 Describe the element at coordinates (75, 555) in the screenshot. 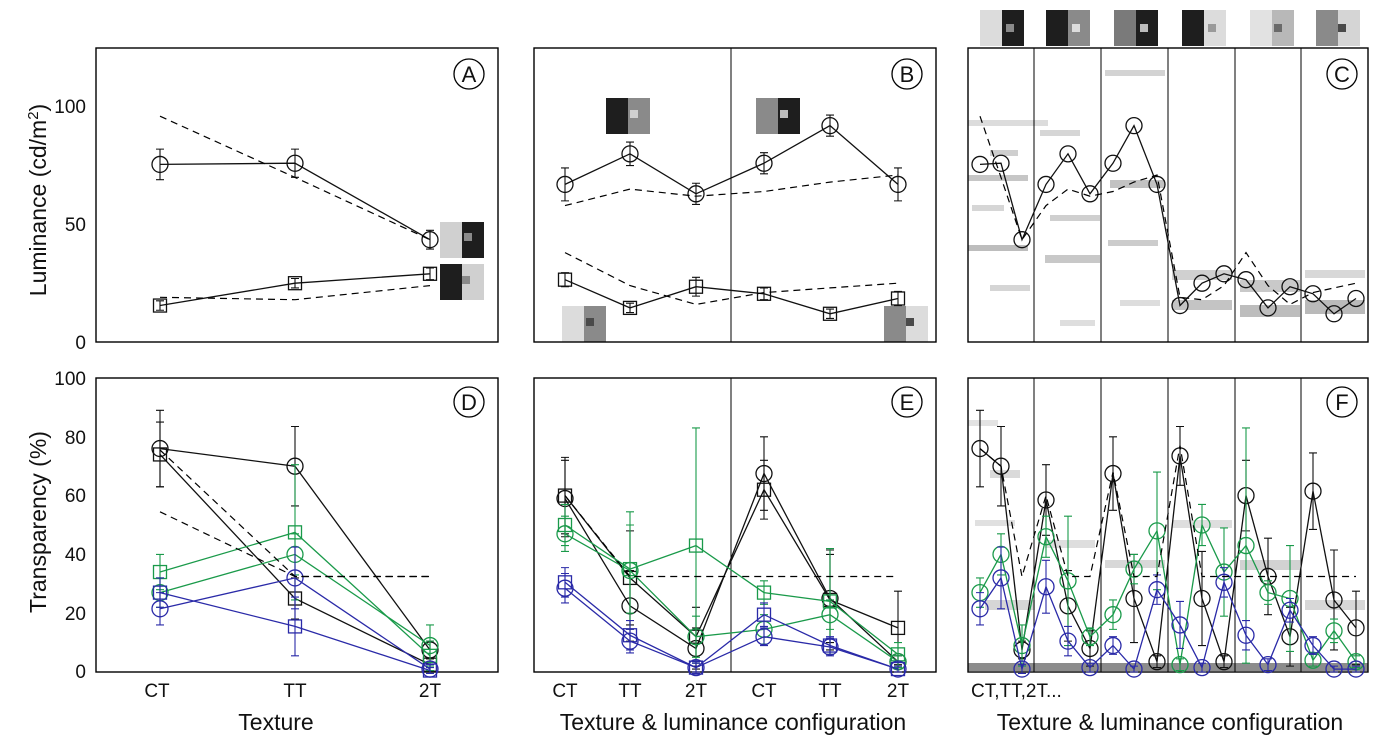

I see `ytick-bottom-40: 40` at that location.